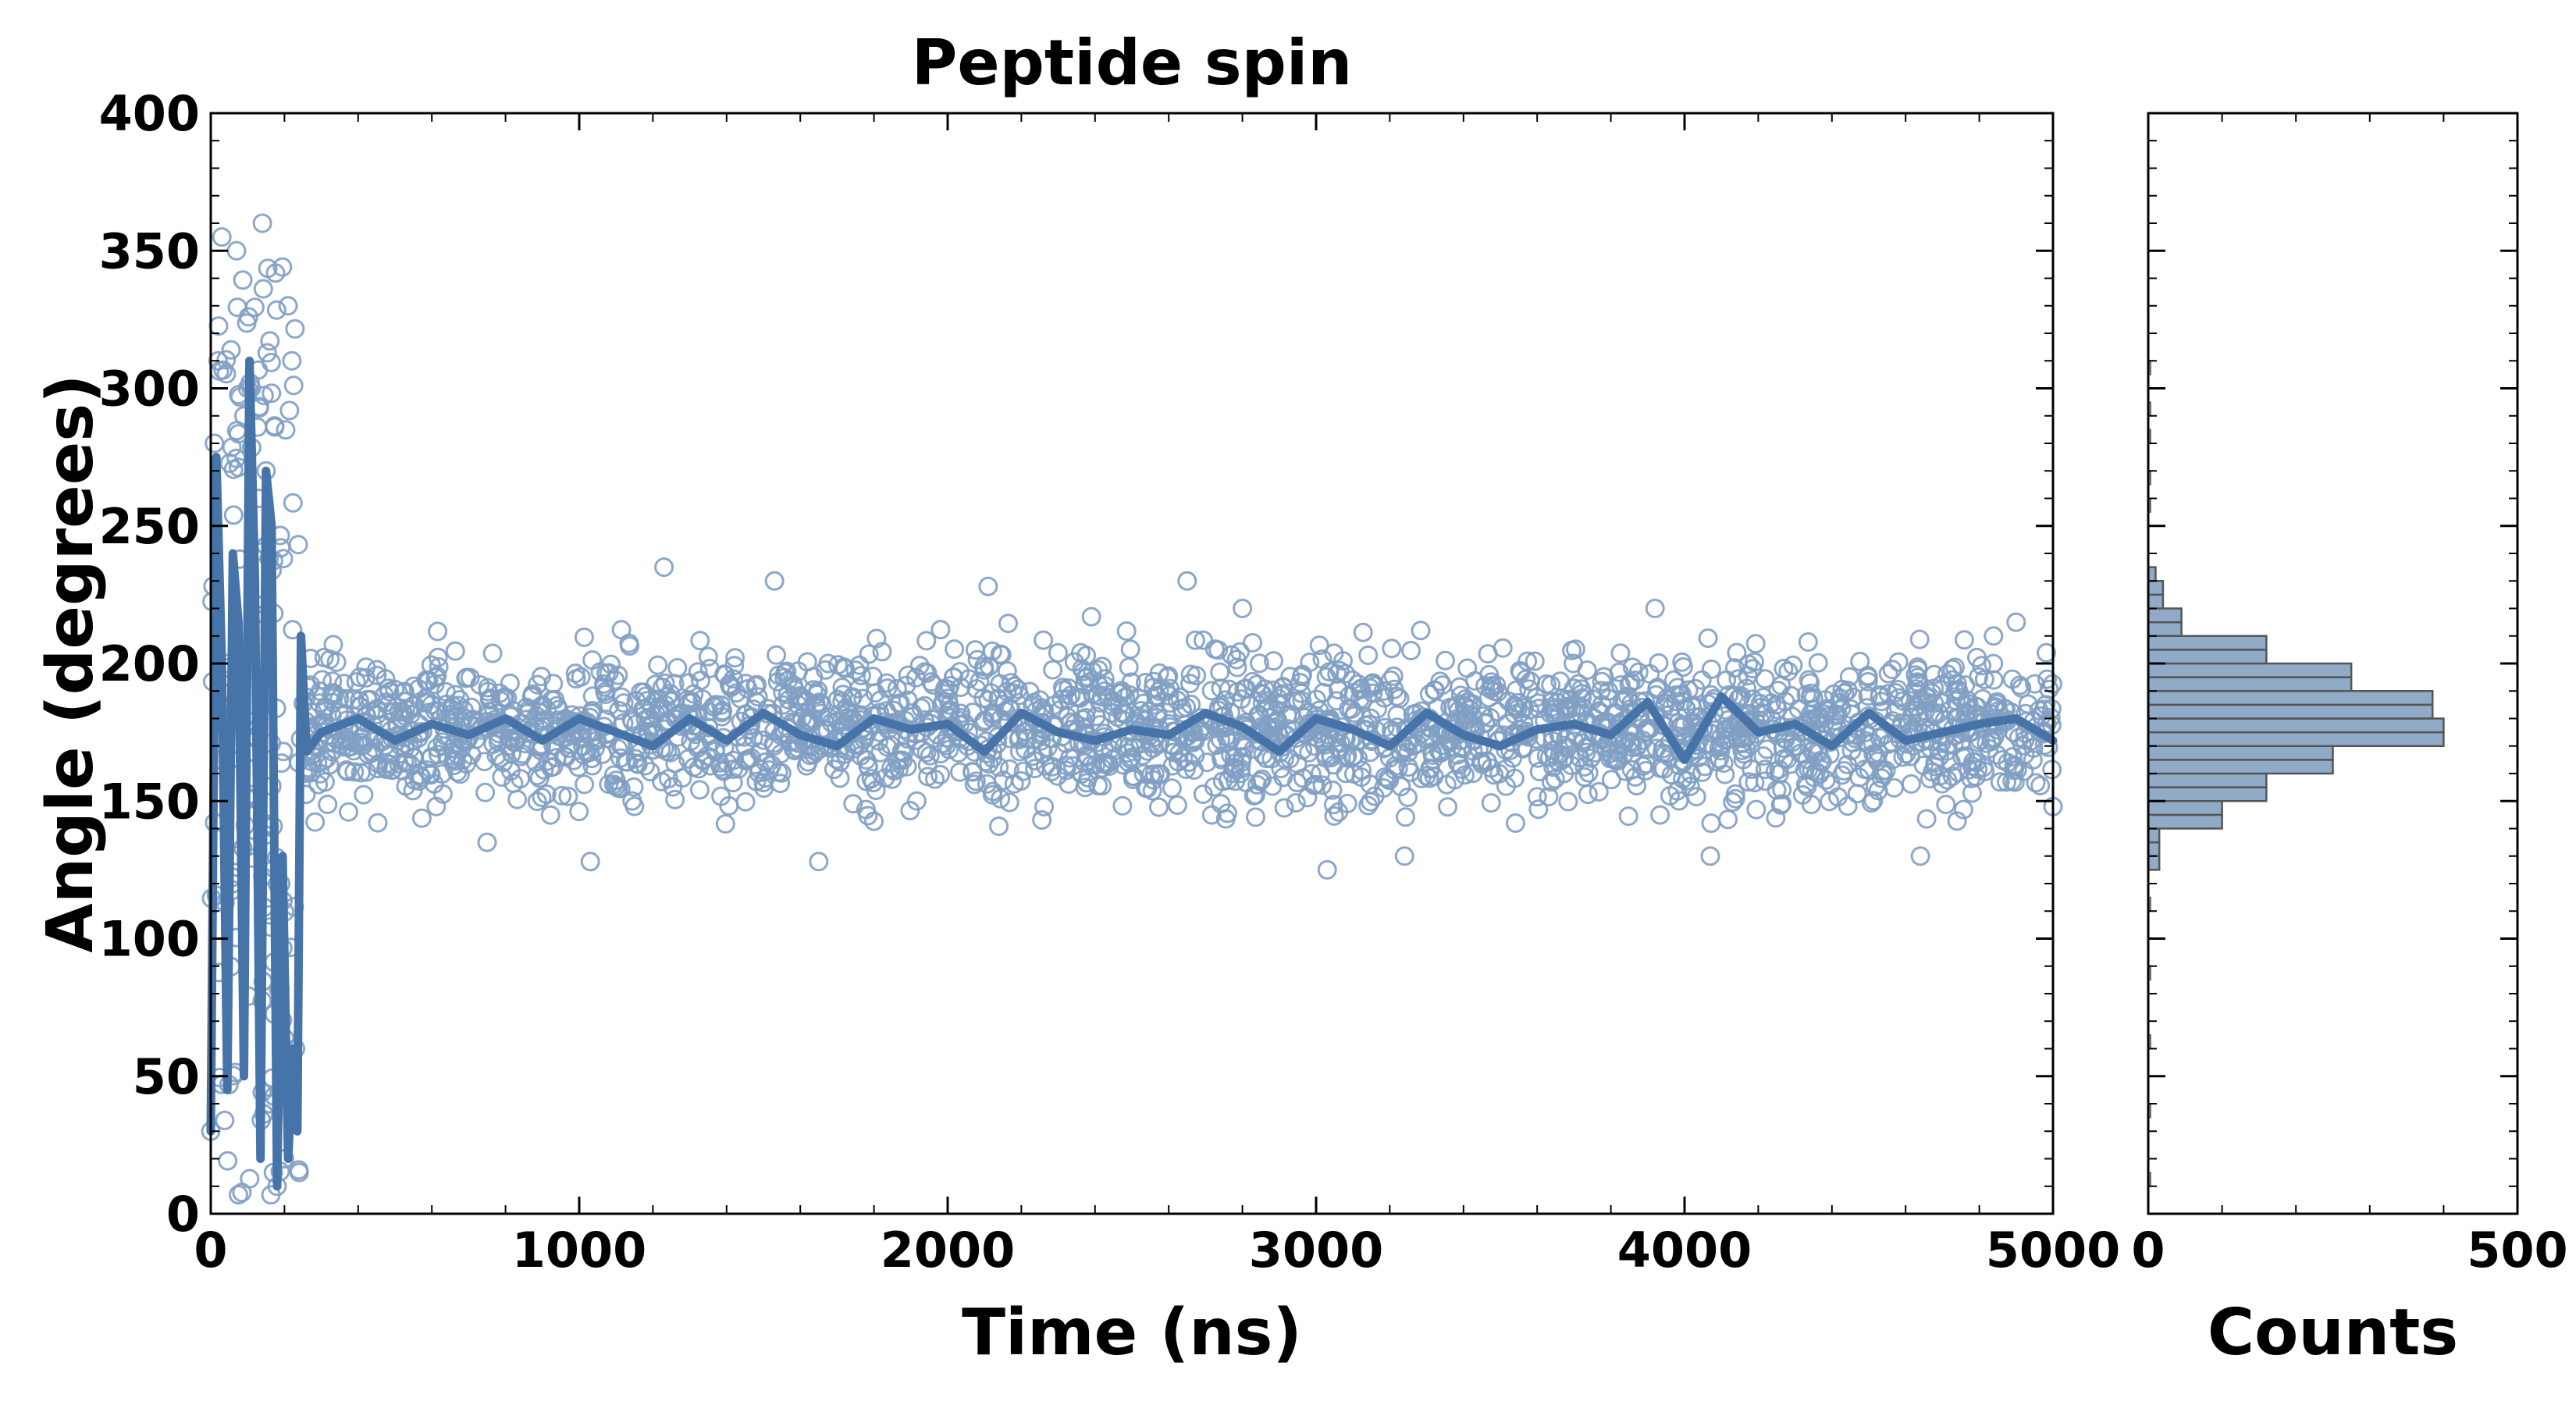 Image resolution: width=2576 pixels, height=1405 pixels. Describe the element at coordinates (2517, 1250) in the screenshot. I see `hist-x-tick-label: 500` at that location.